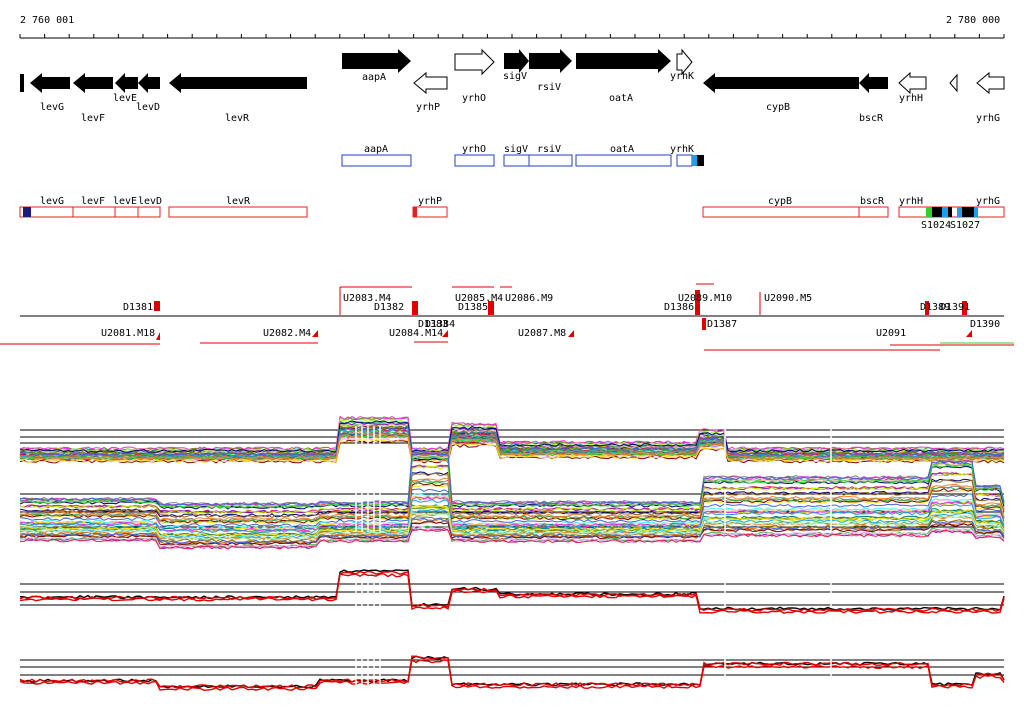  Describe the element at coordinates (973, 20) in the screenshot. I see `ruler-end-label: 2 780 000` at that location.